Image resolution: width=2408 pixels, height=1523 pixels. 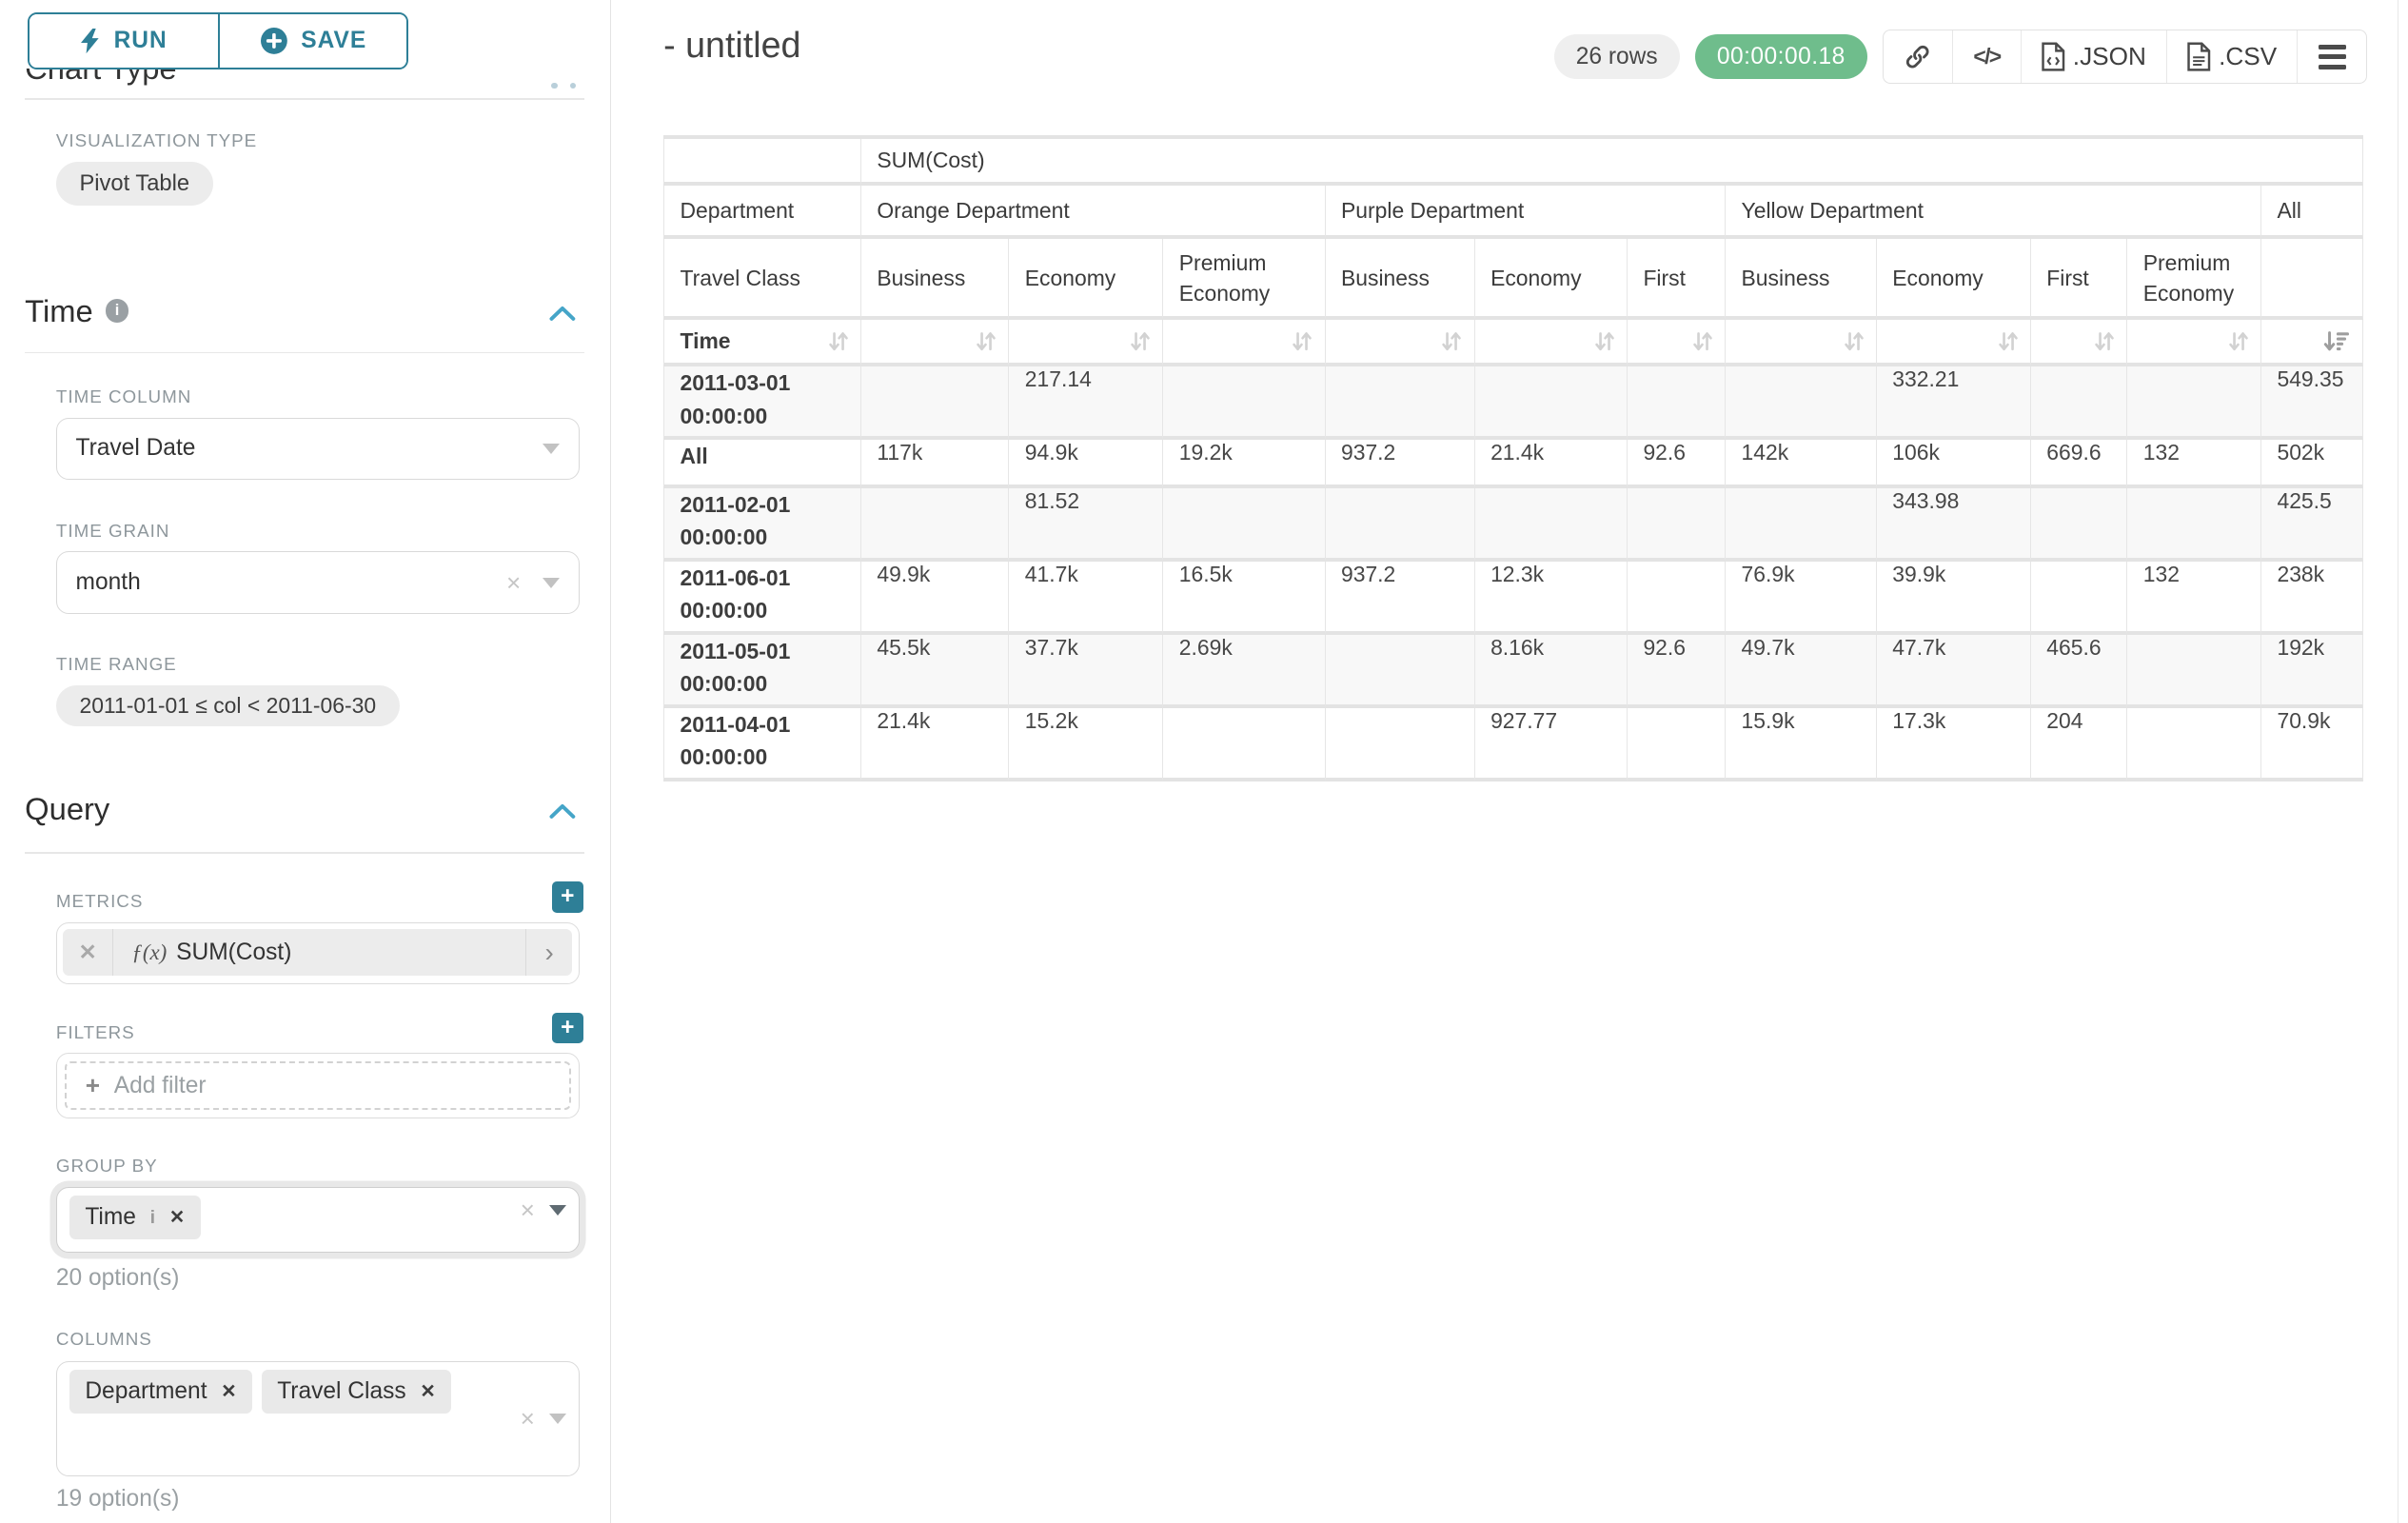 What do you see at coordinates (305, 99) in the screenshot?
I see `divider` at bounding box center [305, 99].